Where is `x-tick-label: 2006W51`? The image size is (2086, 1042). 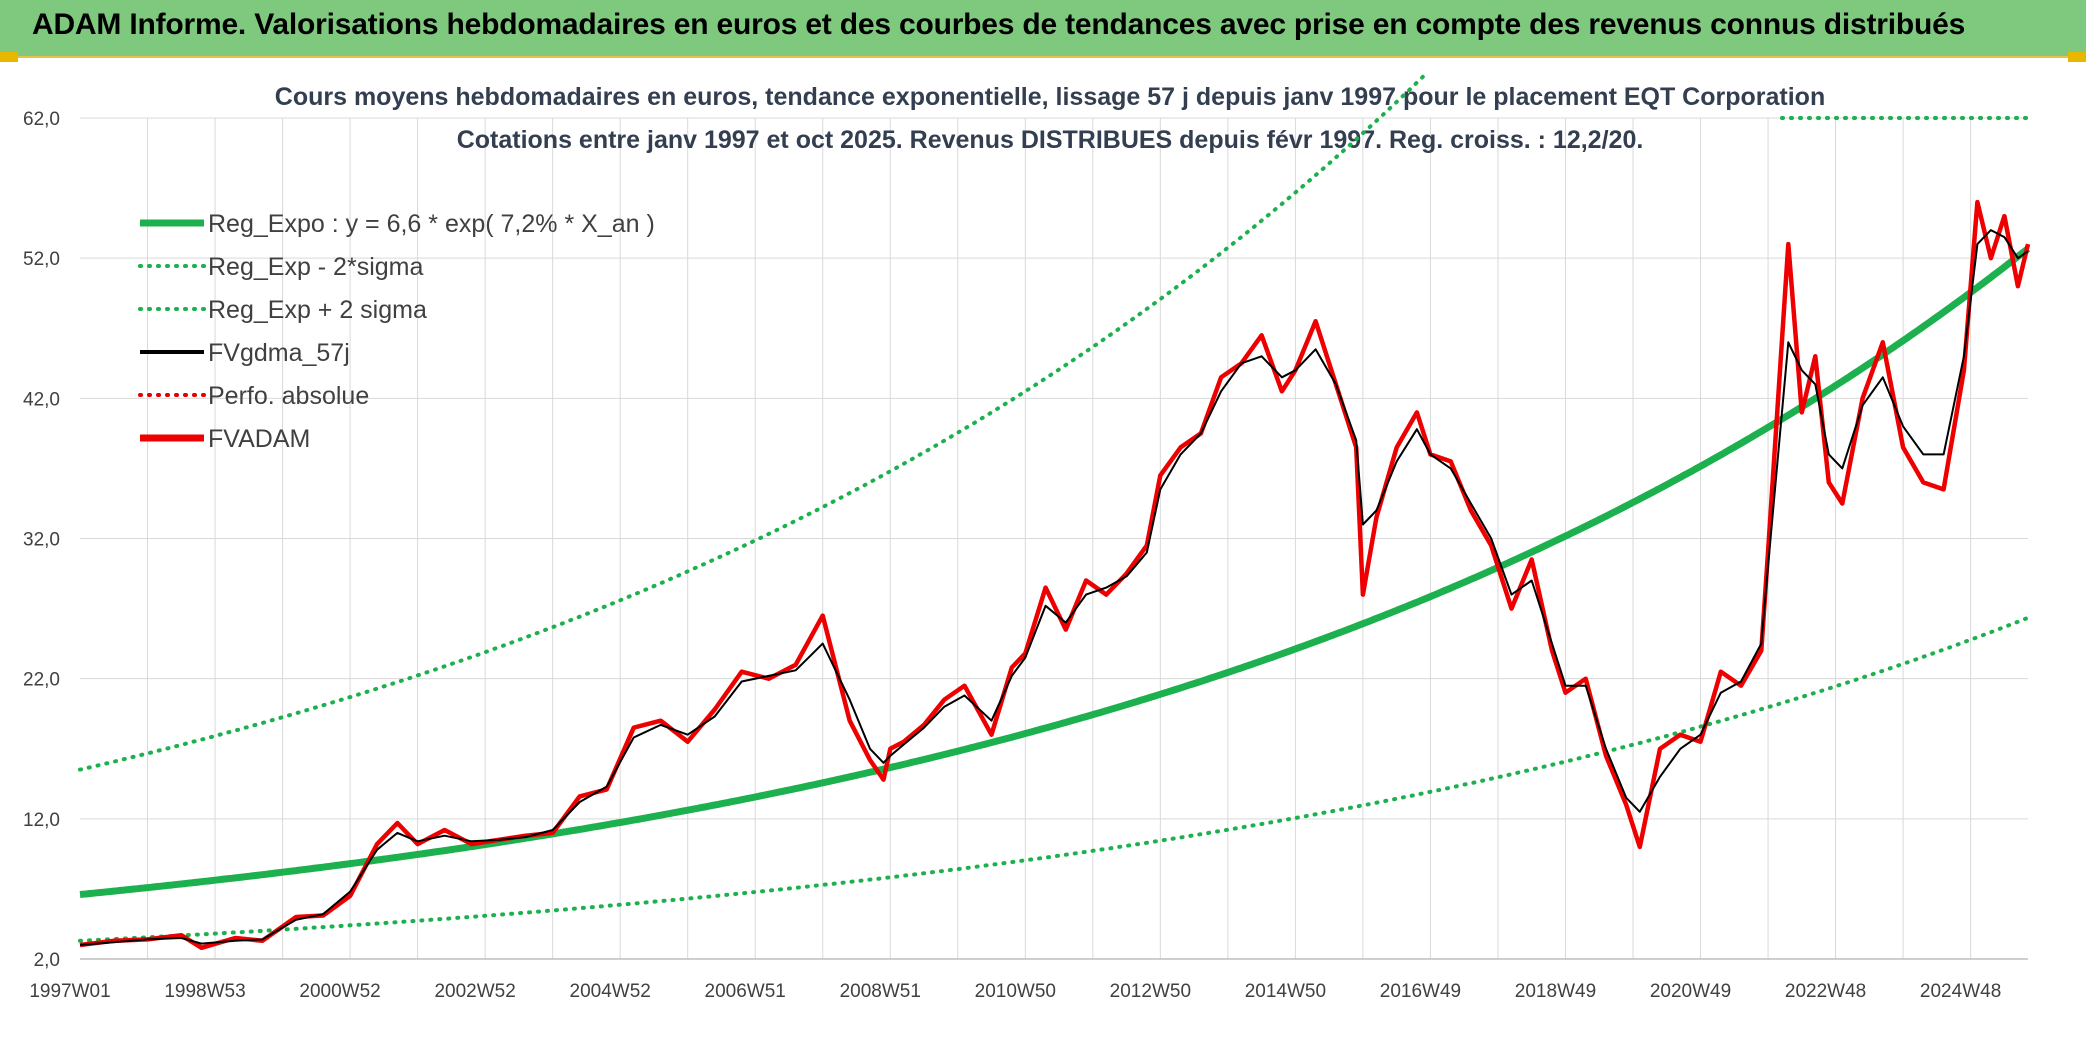 x-tick-label: 2006W51 is located at coordinates (745, 991).